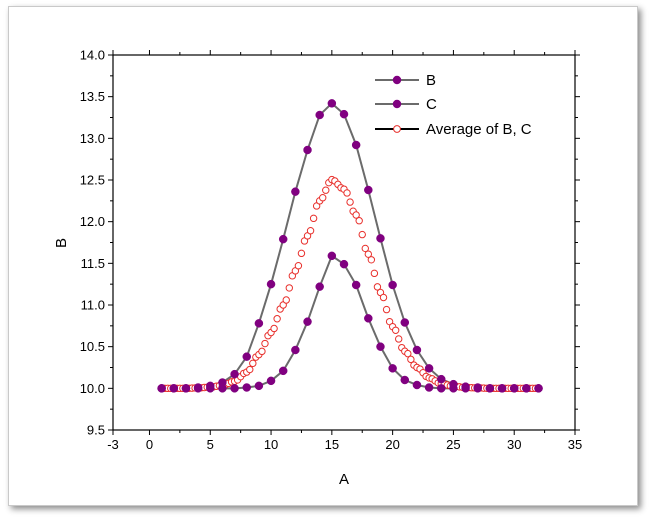 The height and width of the screenshot is (519, 650). Describe the element at coordinates (431, 104) in the screenshot. I see `legend-label-1: C` at that location.